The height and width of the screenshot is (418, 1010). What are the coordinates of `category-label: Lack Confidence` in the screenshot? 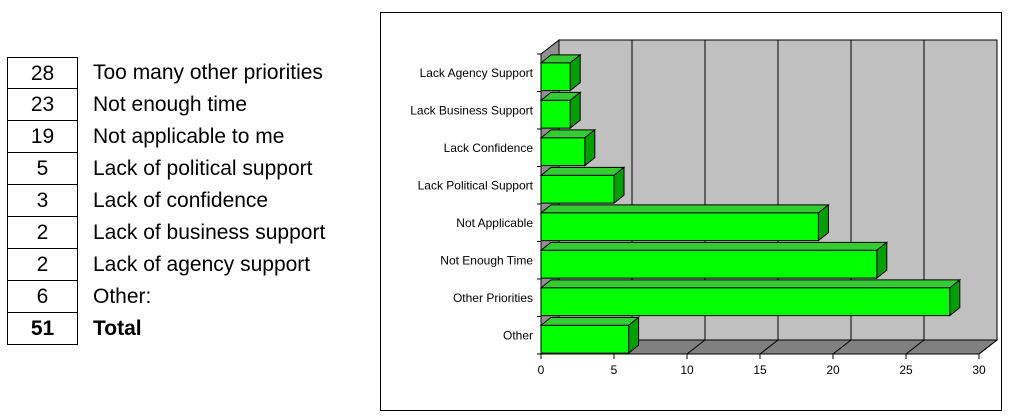 It's located at (489, 148).